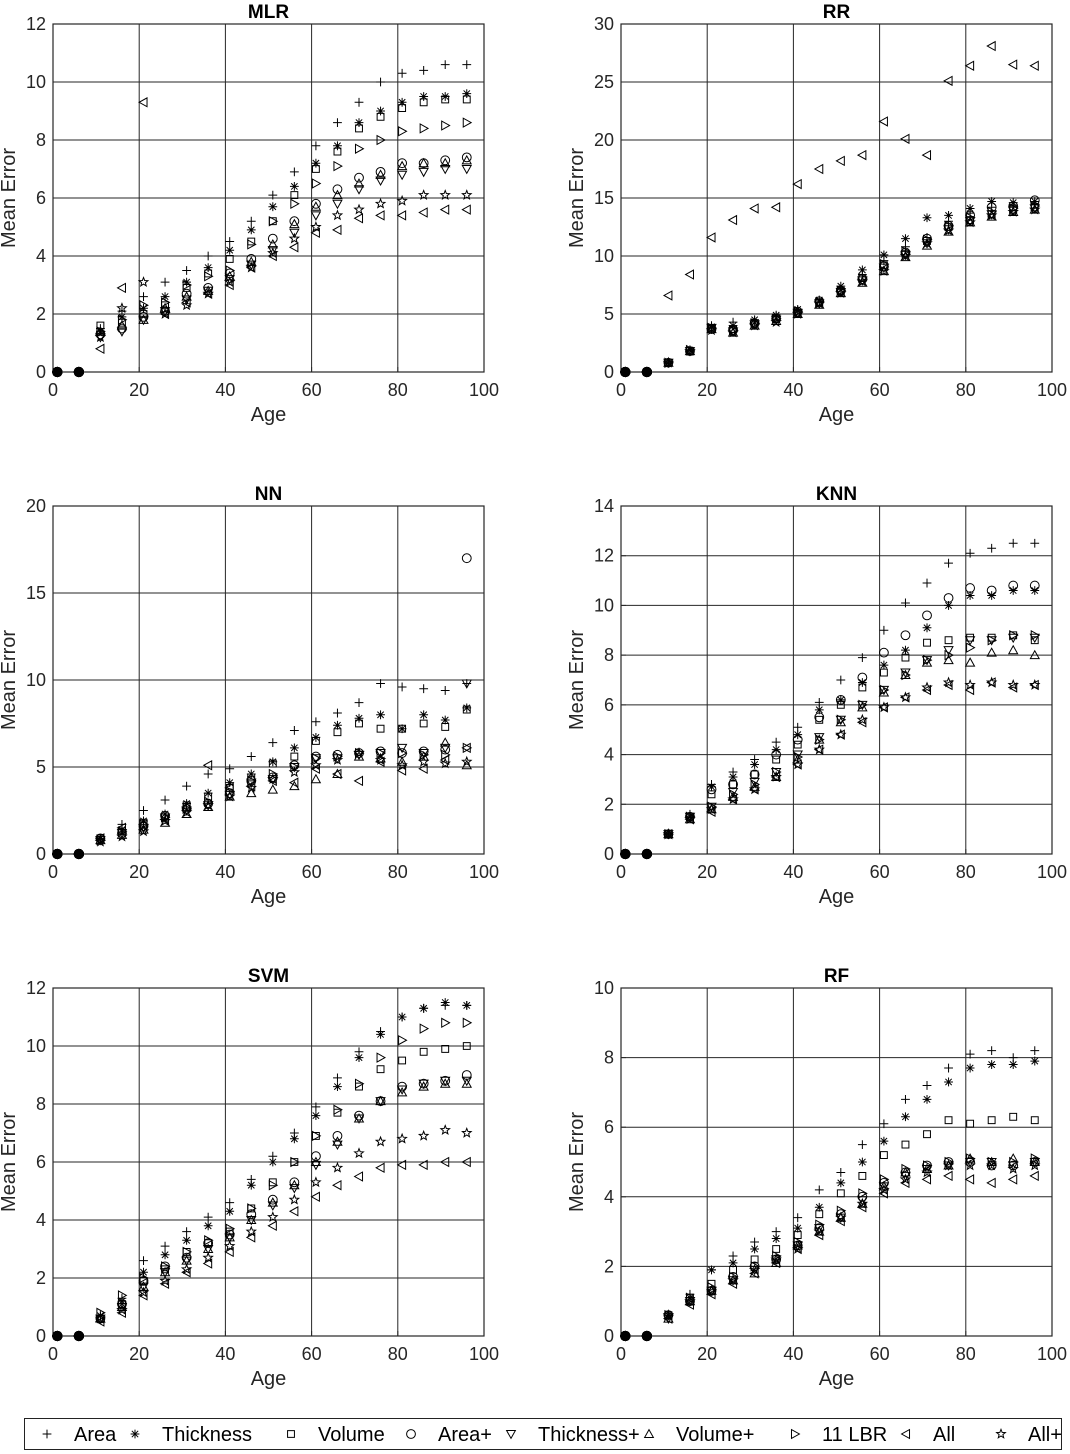 The height and width of the screenshot is (1454, 1070). I want to click on legend-label: Thickness+, so click(589, 1435).